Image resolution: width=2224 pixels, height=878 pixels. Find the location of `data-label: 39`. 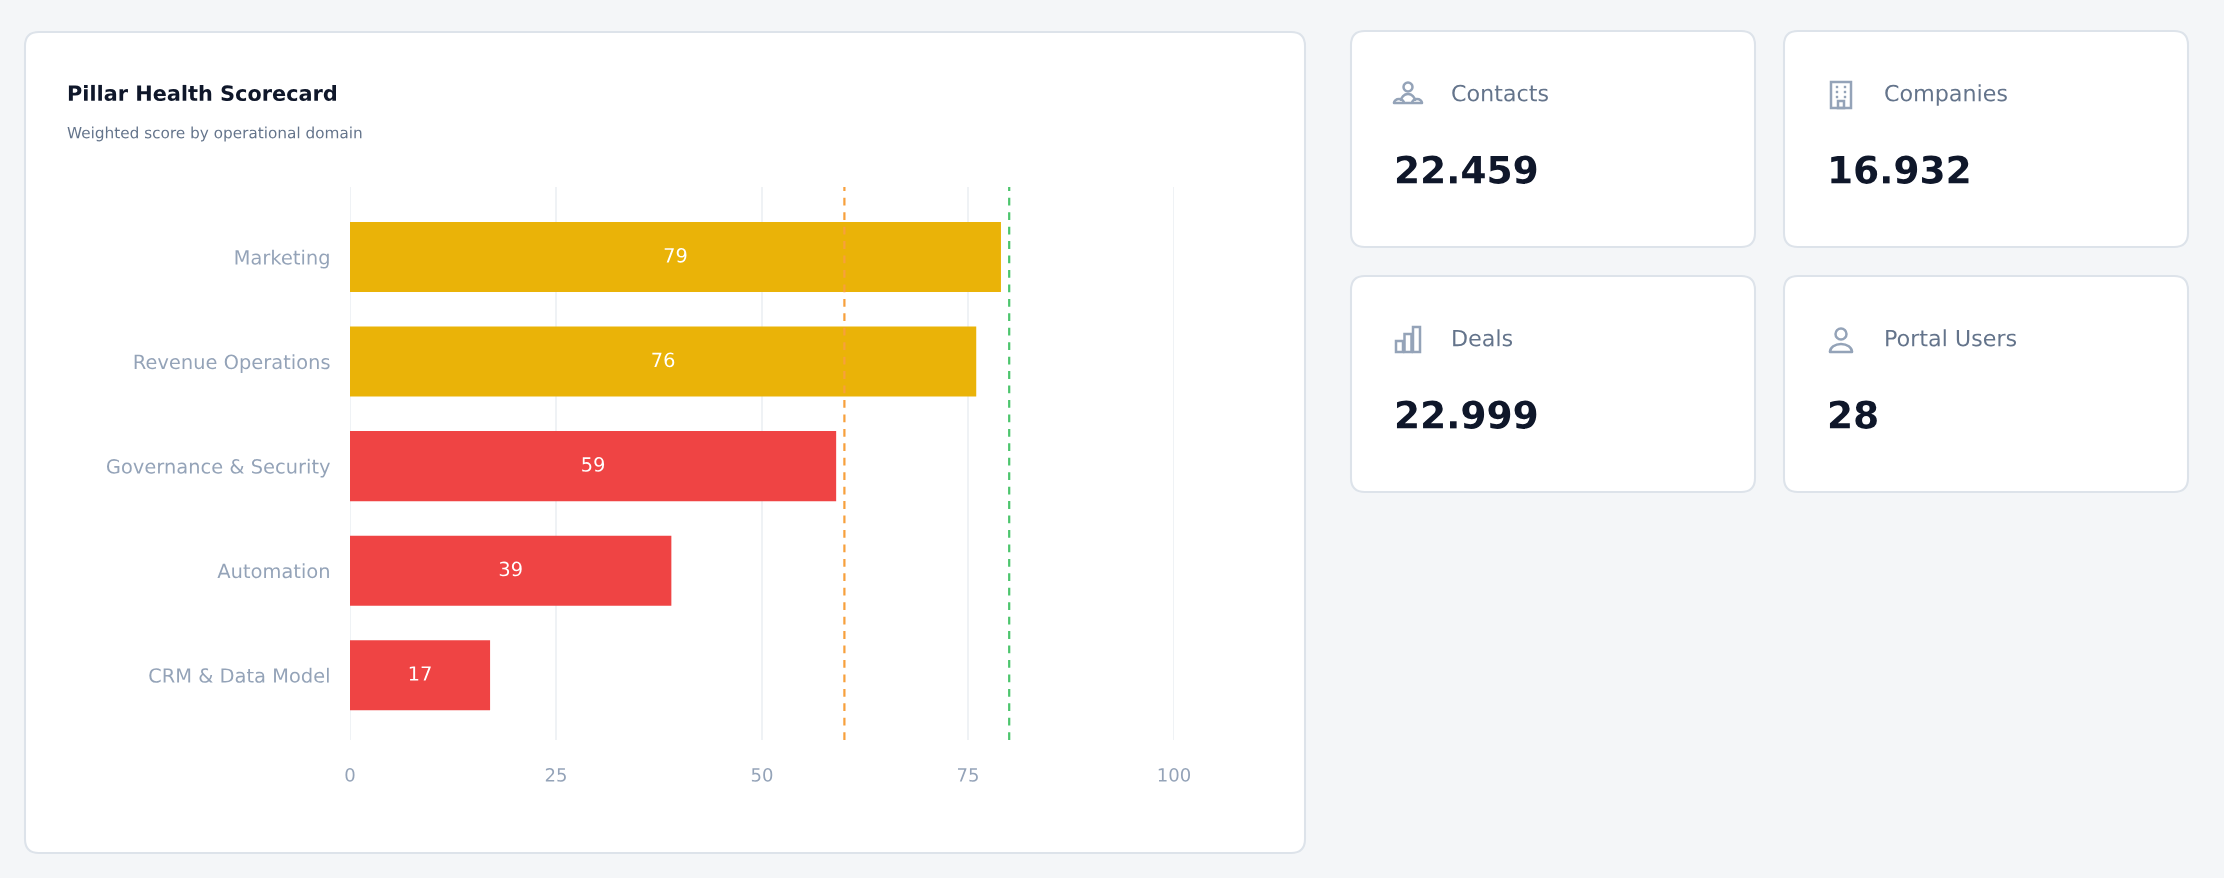

data-label: 39 is located at coordinates (510, 569).